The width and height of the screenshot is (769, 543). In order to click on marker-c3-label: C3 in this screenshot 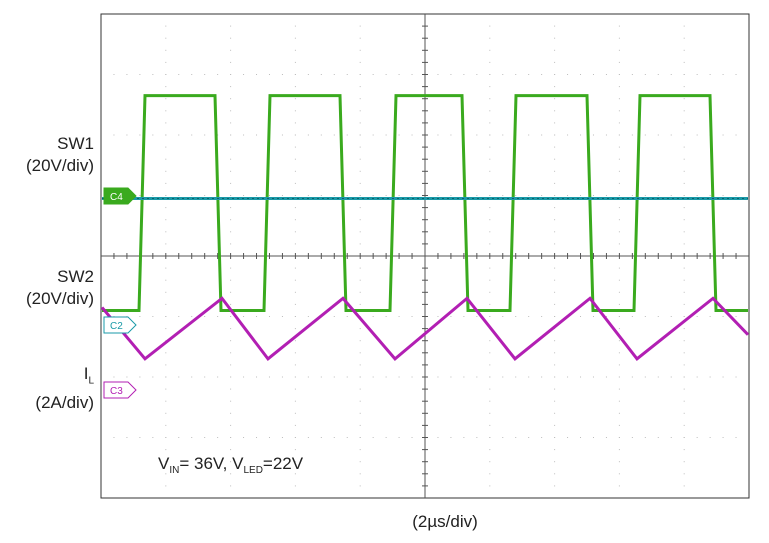, I will do `click(116, 391)`.